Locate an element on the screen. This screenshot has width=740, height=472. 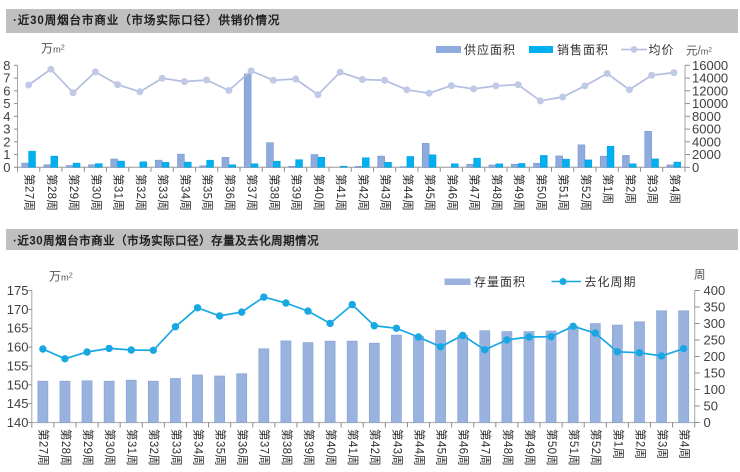
svg-text: 170 is located at coordinates (18, 309).